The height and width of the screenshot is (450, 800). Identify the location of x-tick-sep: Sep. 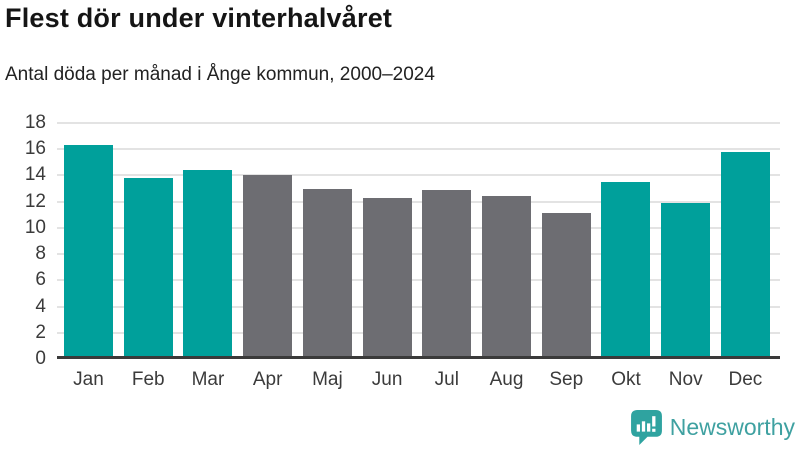
(566, 379).